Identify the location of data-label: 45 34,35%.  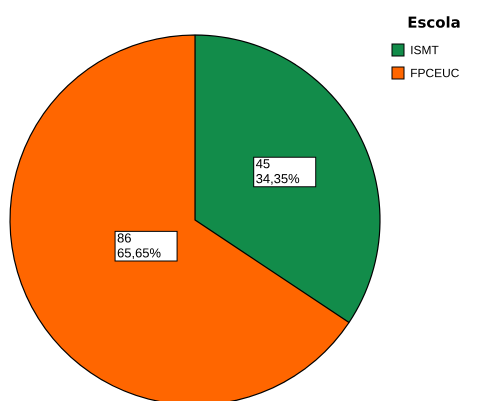
(278, 172).